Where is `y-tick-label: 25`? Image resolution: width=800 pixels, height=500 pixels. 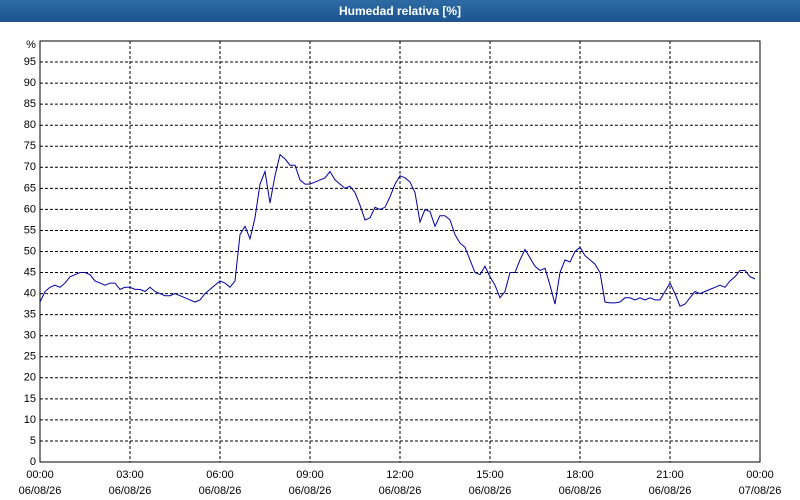 y-tick-label: 25 is located at coordinates (30, 357).